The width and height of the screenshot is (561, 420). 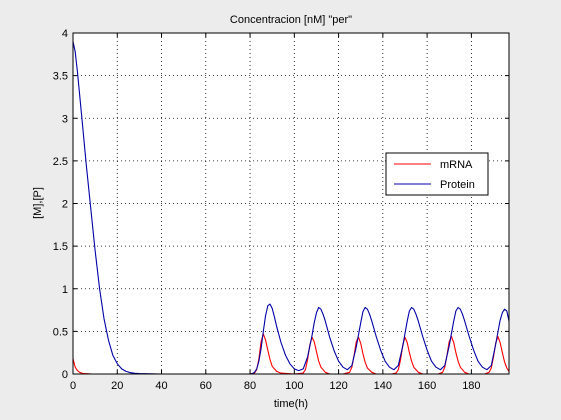 What do you see at coordinates (427, 386) in the screenshot?
I see `x-tick-label: 160` at bounding box center [427, 386].